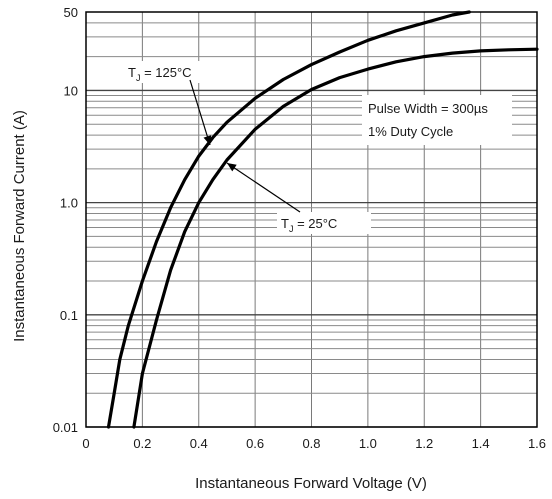 The image size is (552, 499). I want to click on annotation-25c-bg, so click(324, 223).